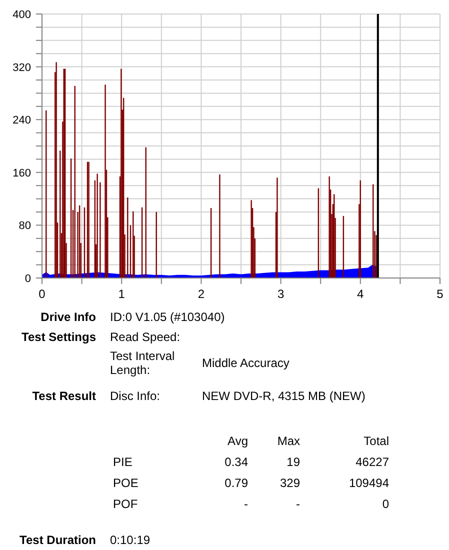 This screenshot has width=449, height=550. Describe the element at coordinates (122, 462) in the screenshot. I see `text: PIE` at that location.